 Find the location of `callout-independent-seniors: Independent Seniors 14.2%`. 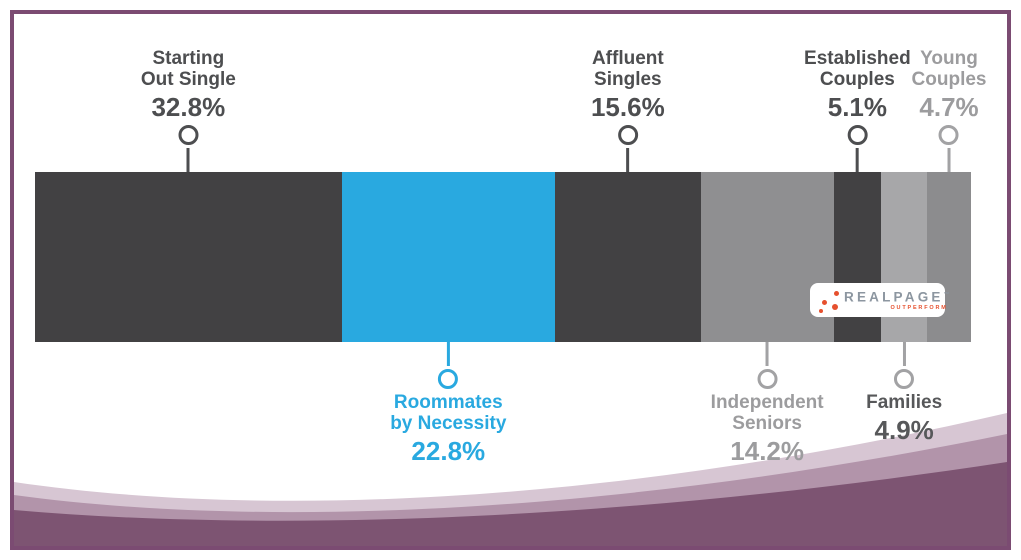

callout-independent-seniors: Independent Seniors 14.2% is located at coordinates (767, 404).